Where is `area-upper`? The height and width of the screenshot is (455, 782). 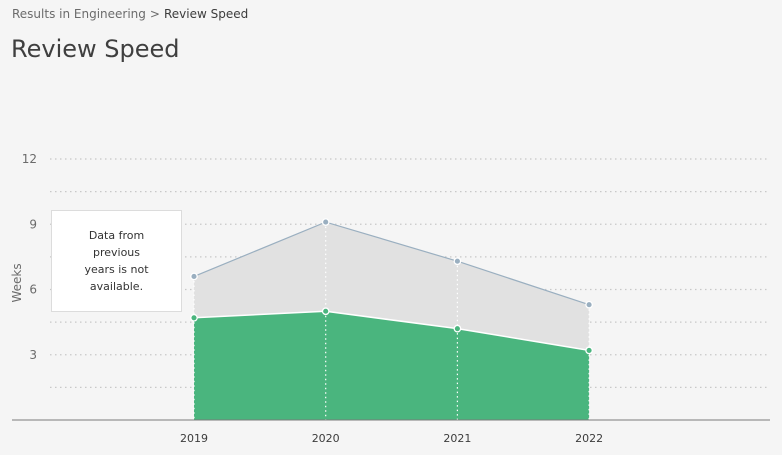 area-upper is located at coordinates (392, 286).